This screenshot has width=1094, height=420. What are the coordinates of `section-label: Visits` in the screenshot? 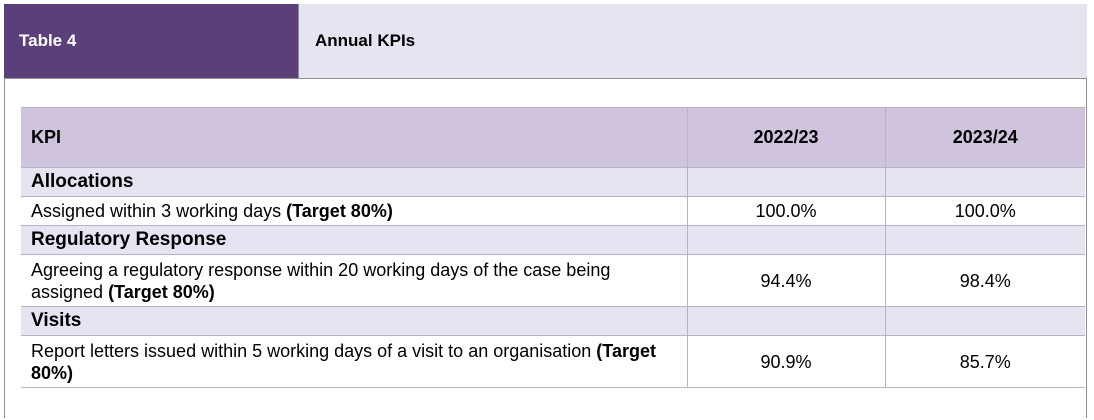 It's located at (354, 321).